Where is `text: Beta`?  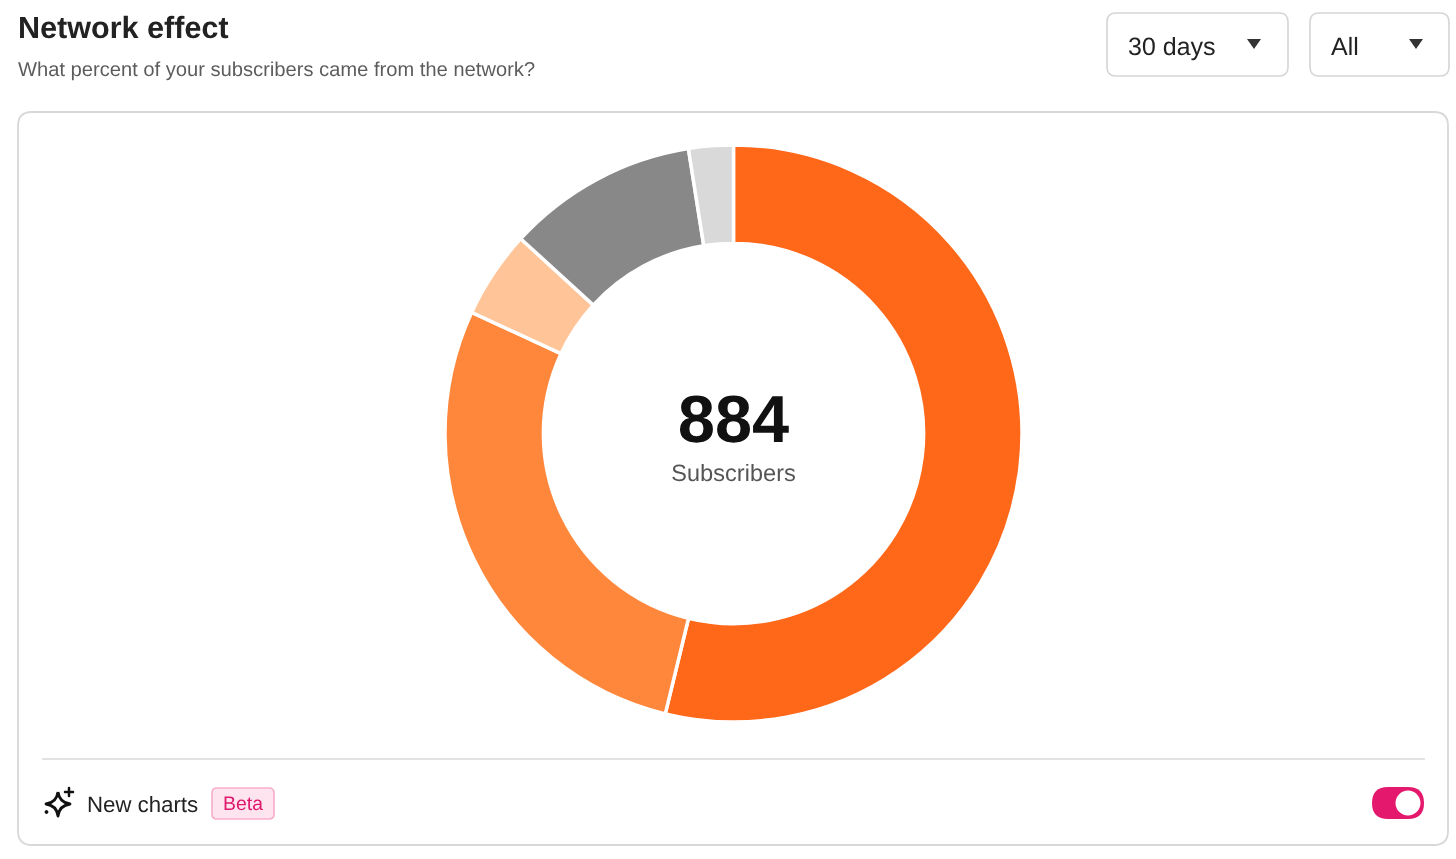 text: Beta is located at coordinates (243, 803).